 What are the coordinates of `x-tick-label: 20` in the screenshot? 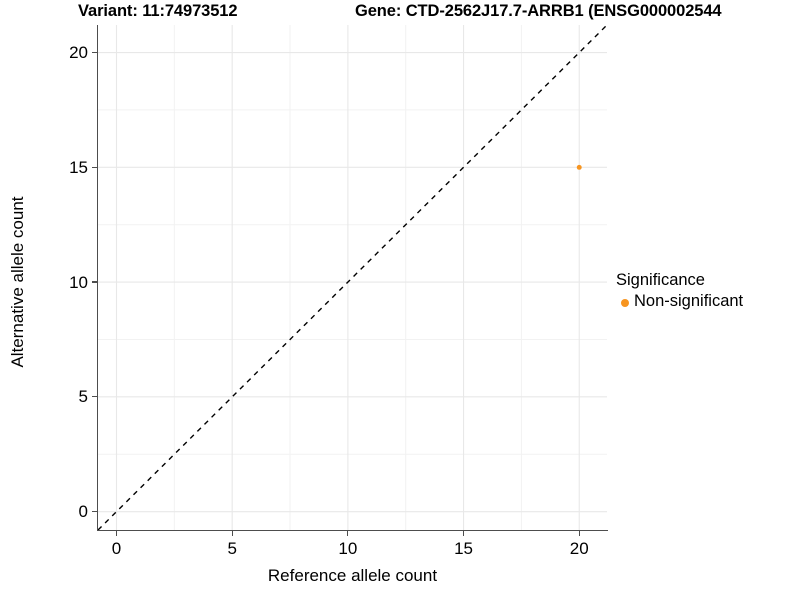 It's located at (579, 548).